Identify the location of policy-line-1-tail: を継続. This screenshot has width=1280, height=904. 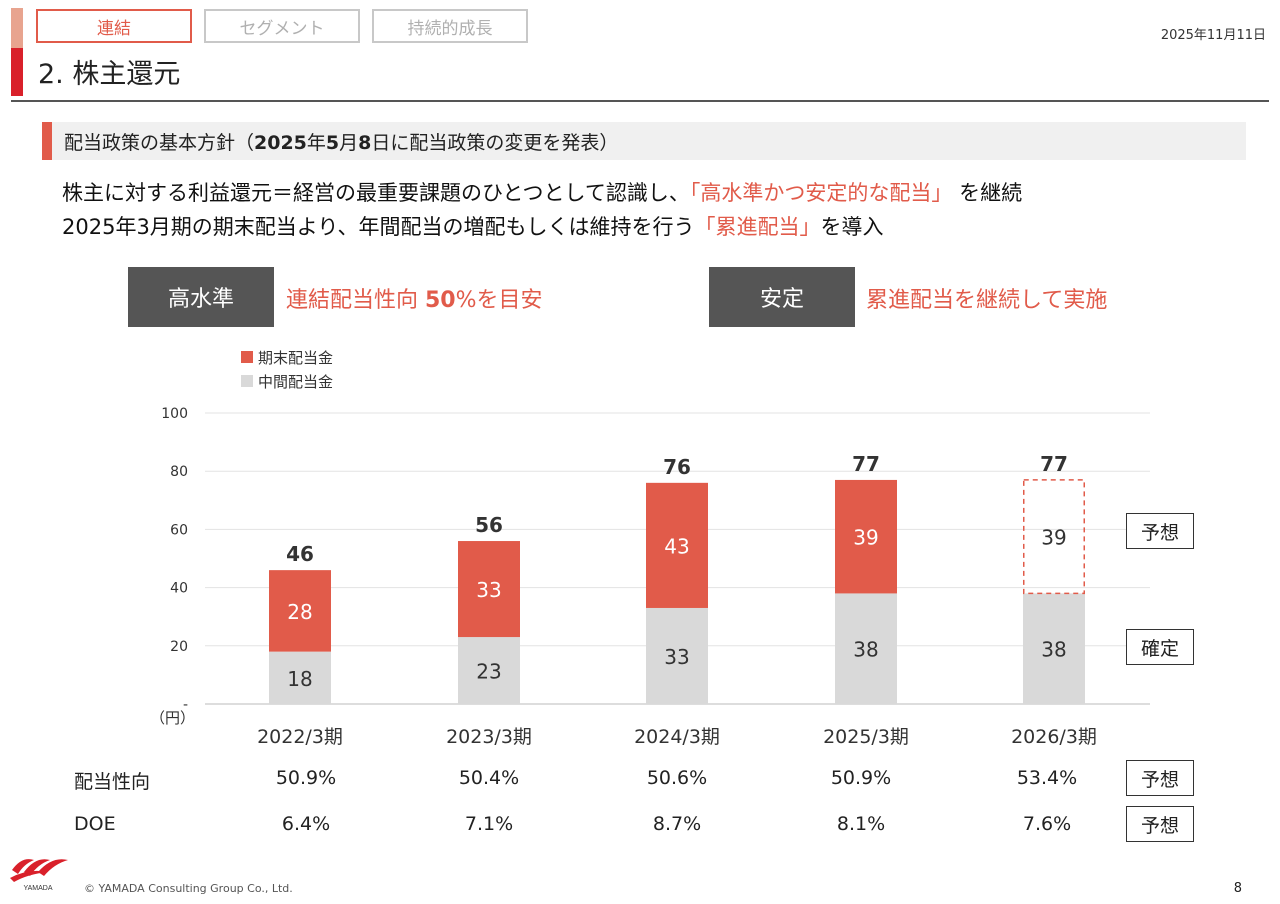
(987, 193).